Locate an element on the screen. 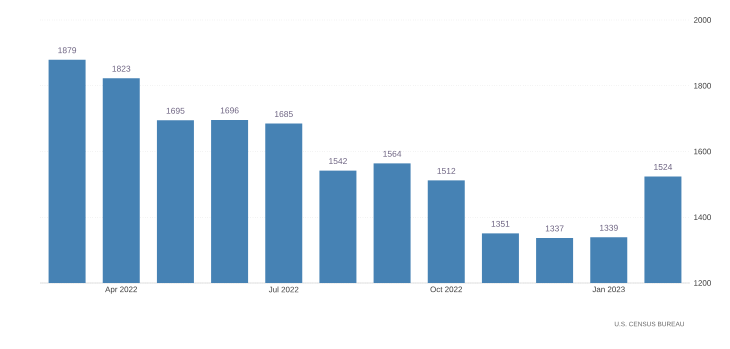 This screenshot has width=730, height=349. data-label: 1512 is located at coordinates (446, 171).